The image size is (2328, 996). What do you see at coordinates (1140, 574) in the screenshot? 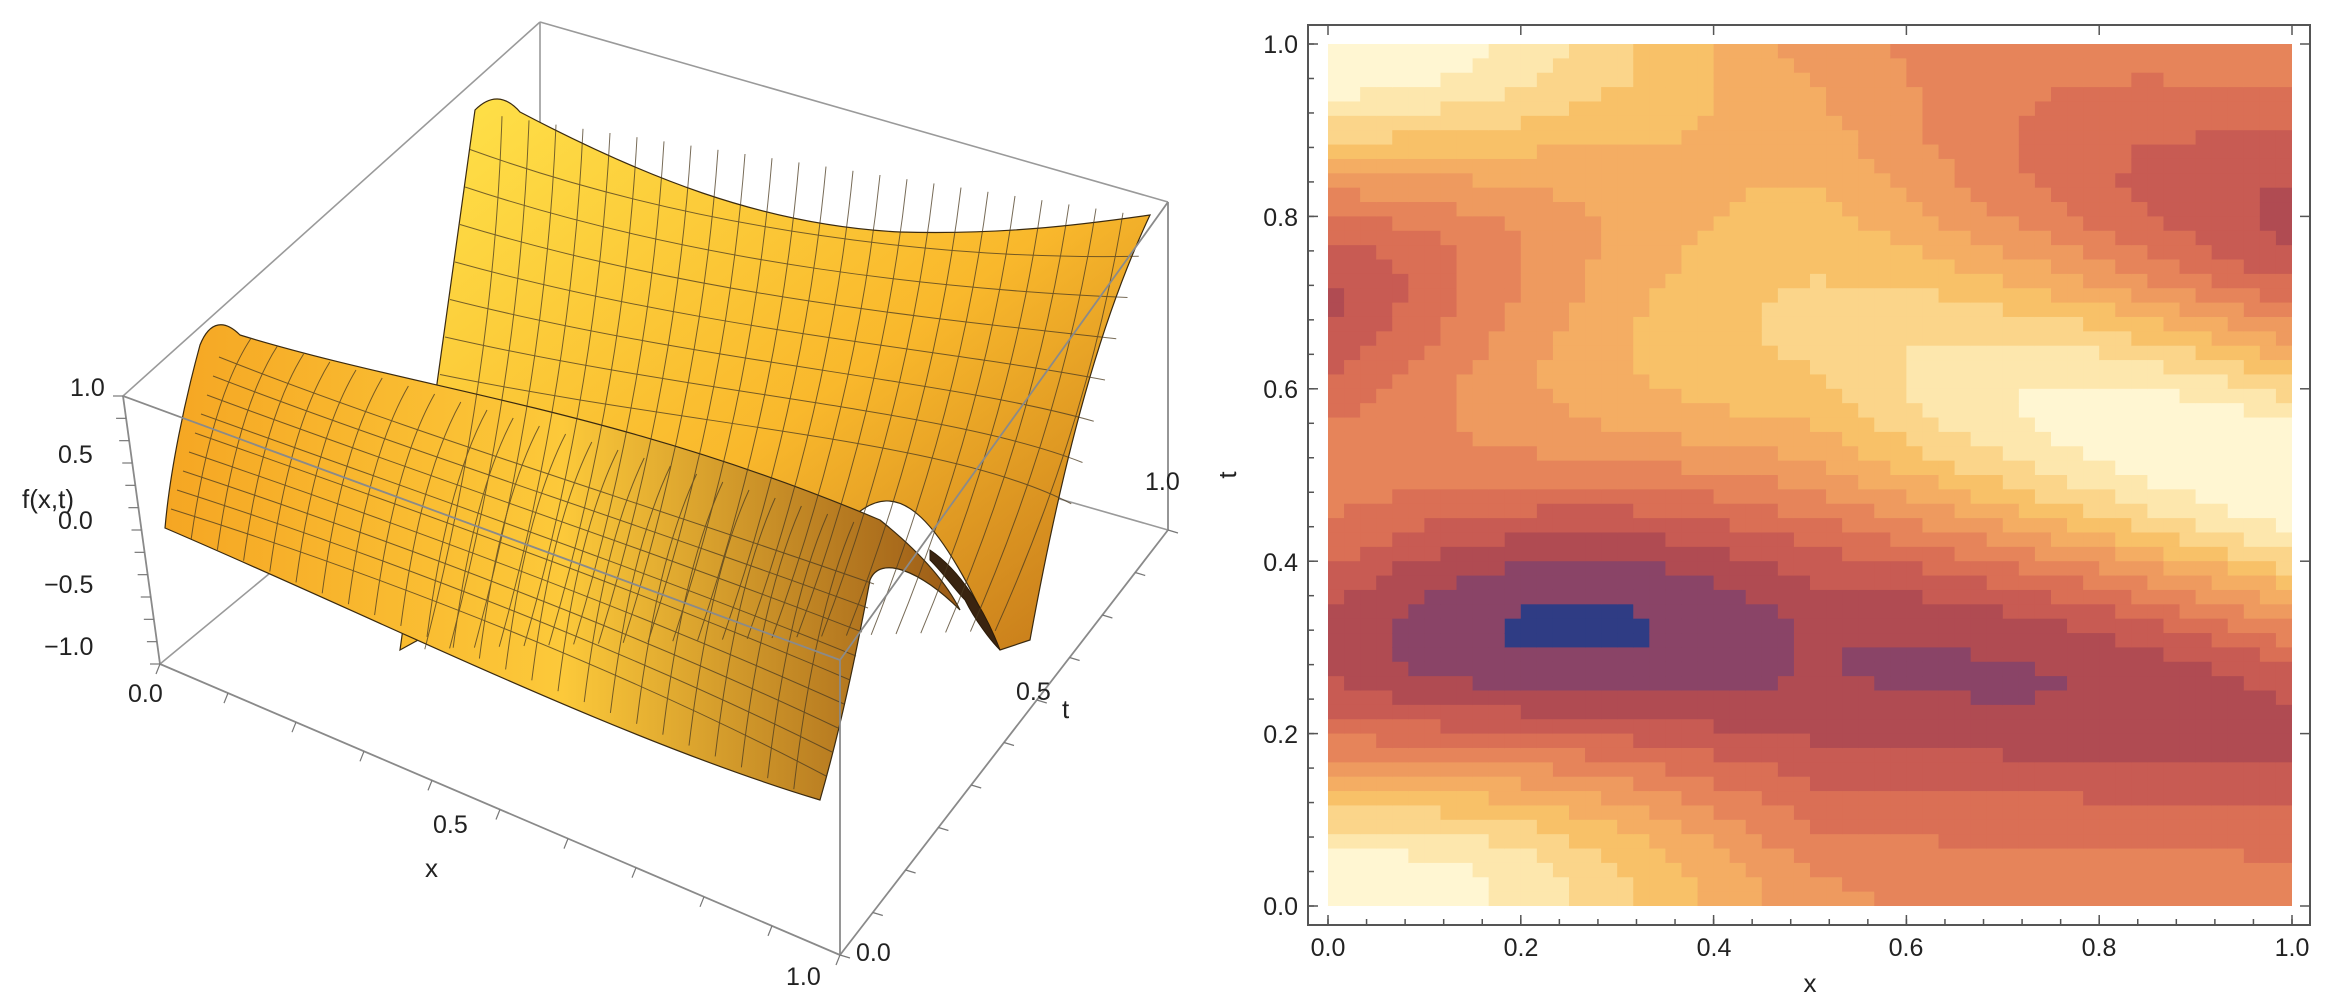
I see `t-tick-mark` at bounding box center [1140, 574].